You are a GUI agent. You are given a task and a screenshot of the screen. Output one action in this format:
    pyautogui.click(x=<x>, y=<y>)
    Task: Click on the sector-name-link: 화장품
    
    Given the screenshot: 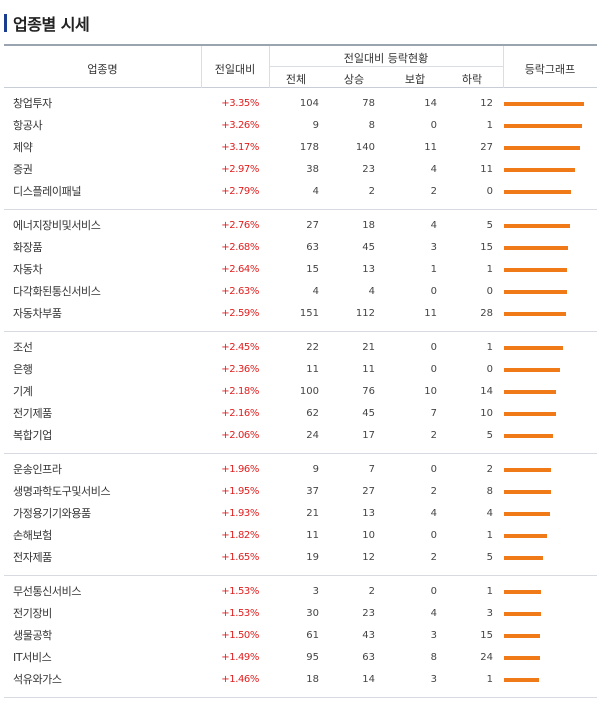 What is the action you would take?
    pyautogui.click(x=28, y=247)
    